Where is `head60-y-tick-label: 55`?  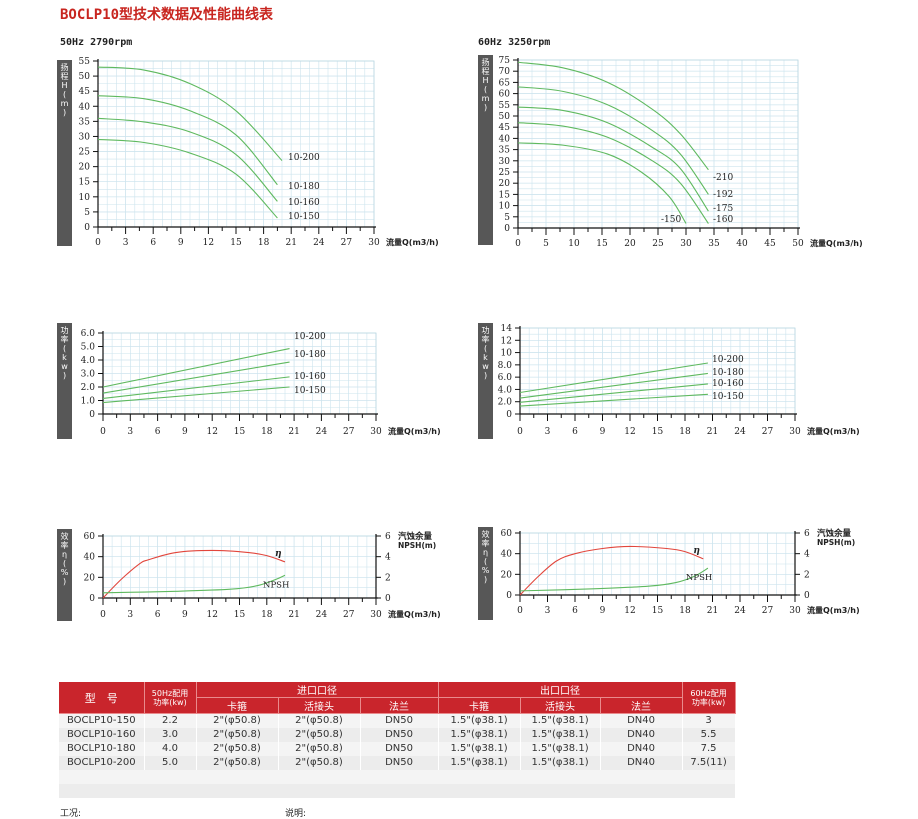
head60-y-tick-label: 55 is located at coordinates (505, 106).